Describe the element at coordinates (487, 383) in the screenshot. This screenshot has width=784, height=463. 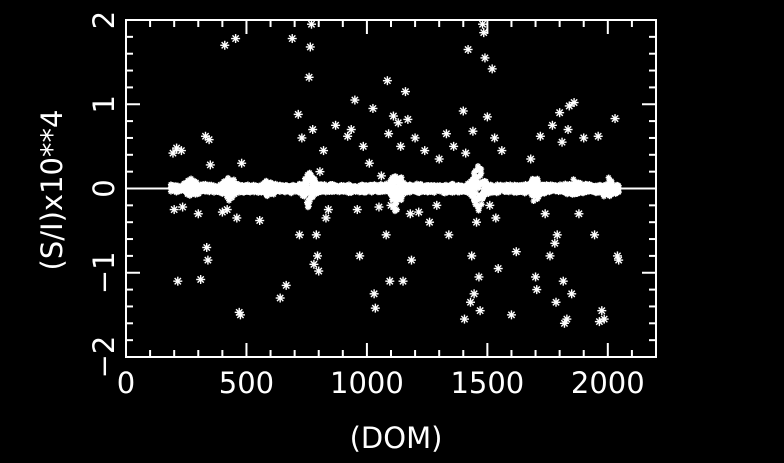
I see `x-tick-label: 1500` at that location.